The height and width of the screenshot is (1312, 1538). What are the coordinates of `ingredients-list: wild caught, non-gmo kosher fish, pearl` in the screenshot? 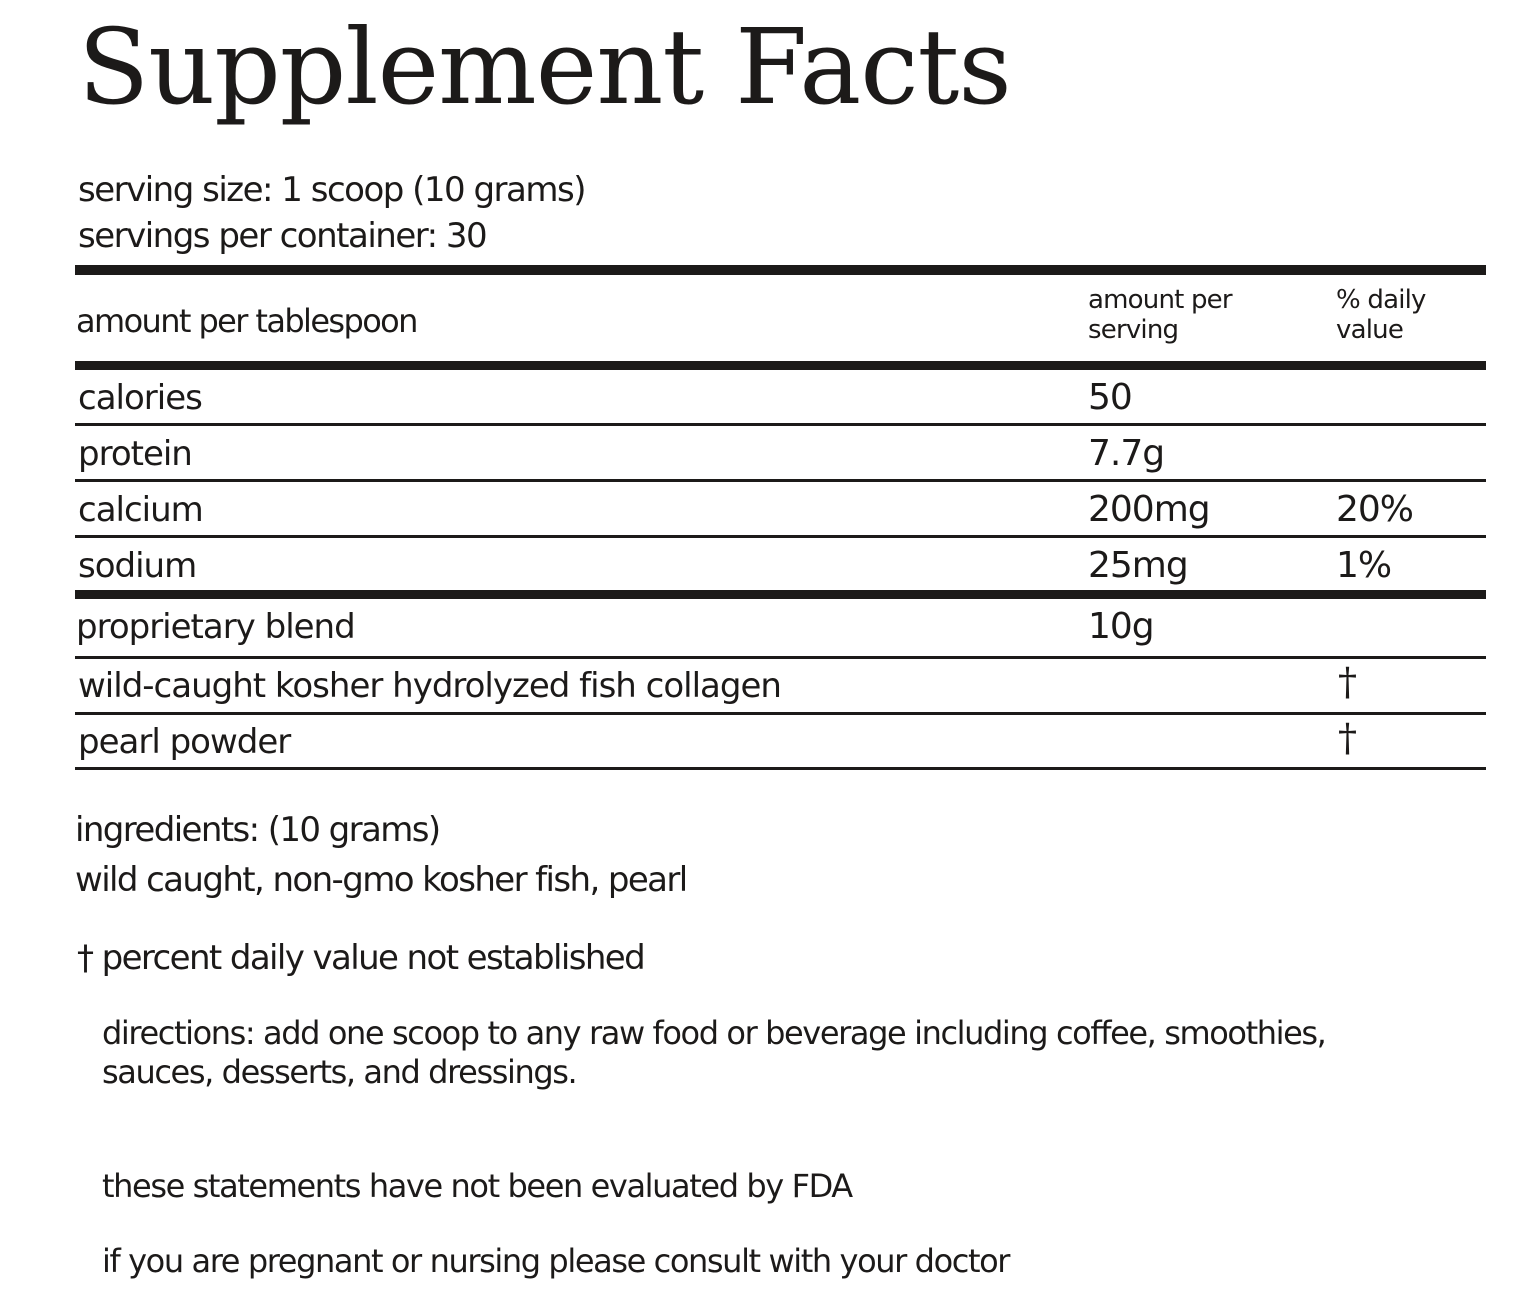 It's located at (381, 880).